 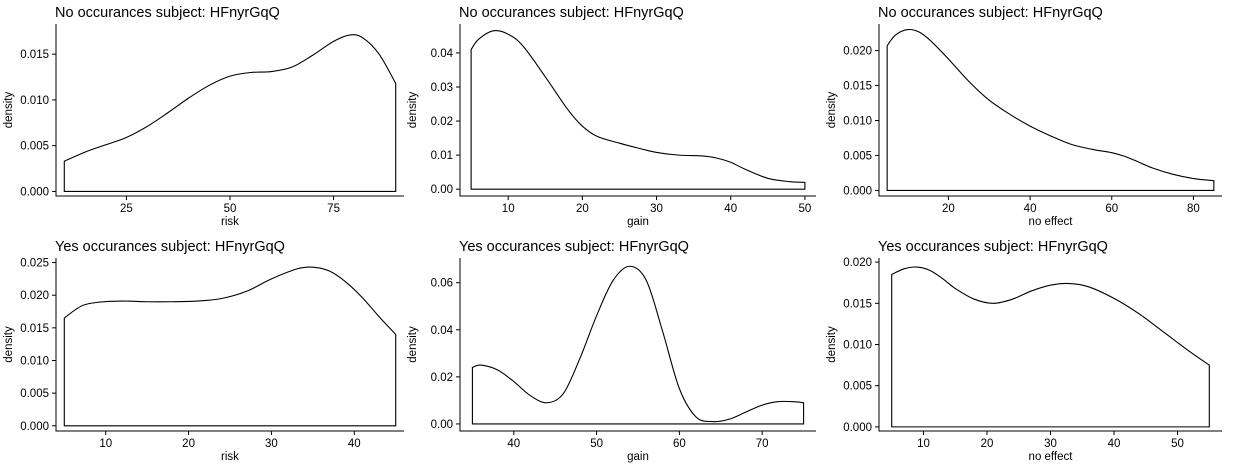 What do you see at coordinates (442, 284) in the screenshot?
I see `y-tick-label: 0.06` at bounding box center [442, 284].